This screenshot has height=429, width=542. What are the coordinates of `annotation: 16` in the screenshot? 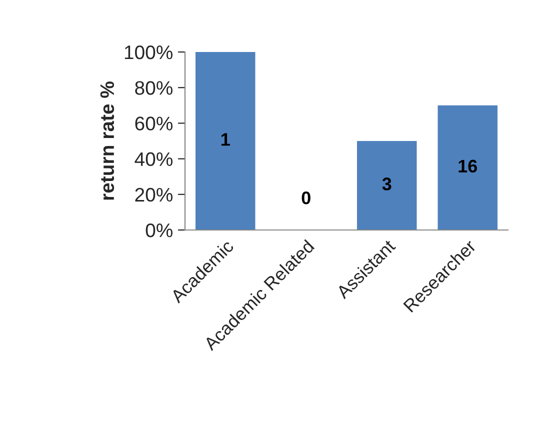 It's located at (468, 166).